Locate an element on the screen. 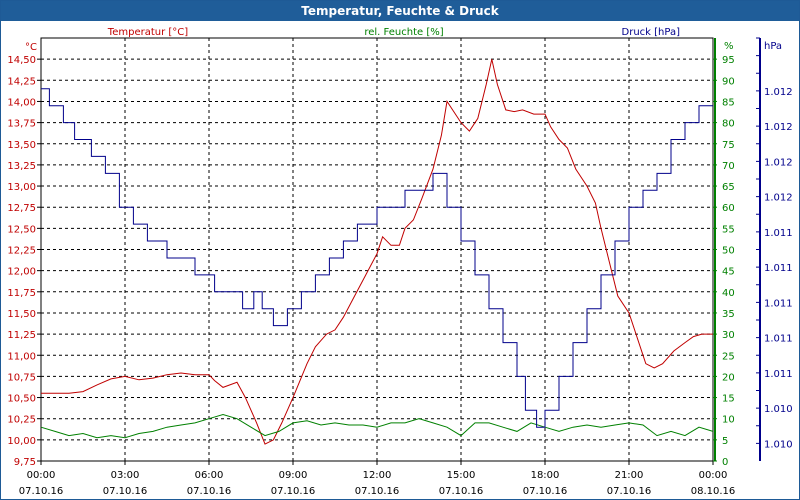 The width and height of the screenshot is (800, 500). humidity-tick-label: 75 is located at coordinates (728, 145).